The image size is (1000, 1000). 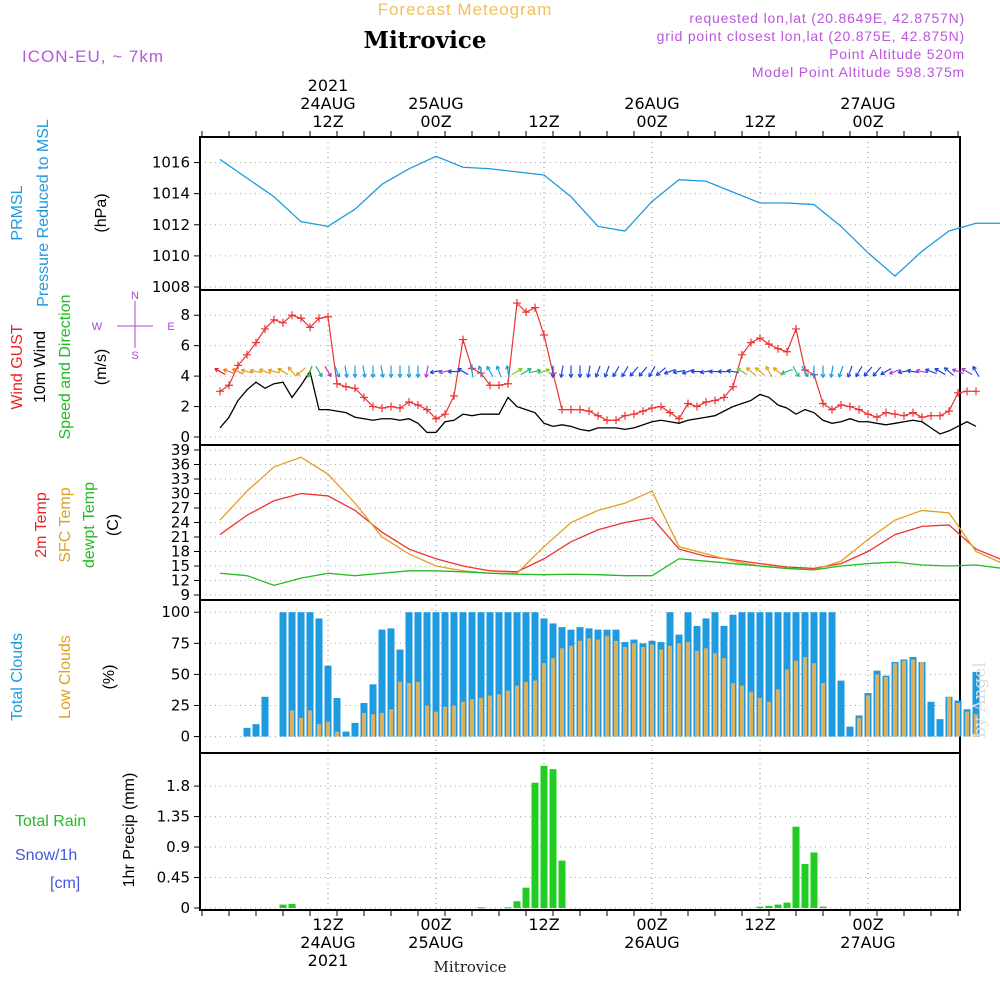 What do you see at coordinates (867, 942) in the screenshot?
I see `bottom-time-label: 27AUG` at bounding box center [867, 942].